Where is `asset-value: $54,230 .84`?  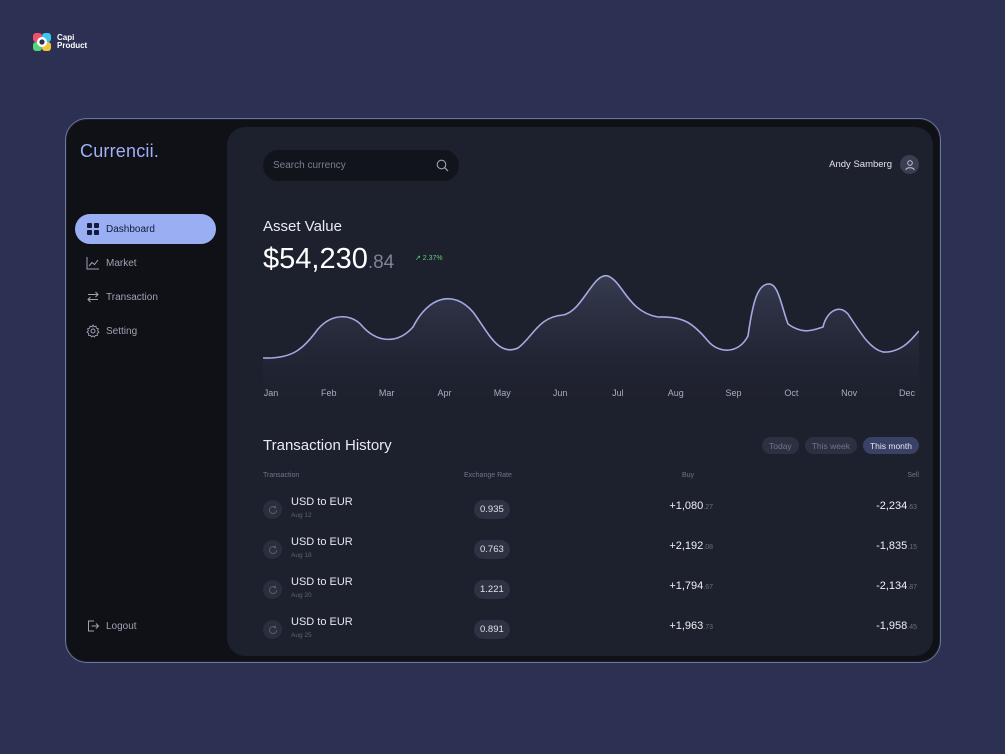
asset-value: $54,230 .84 is located at coordinates (328, 259).